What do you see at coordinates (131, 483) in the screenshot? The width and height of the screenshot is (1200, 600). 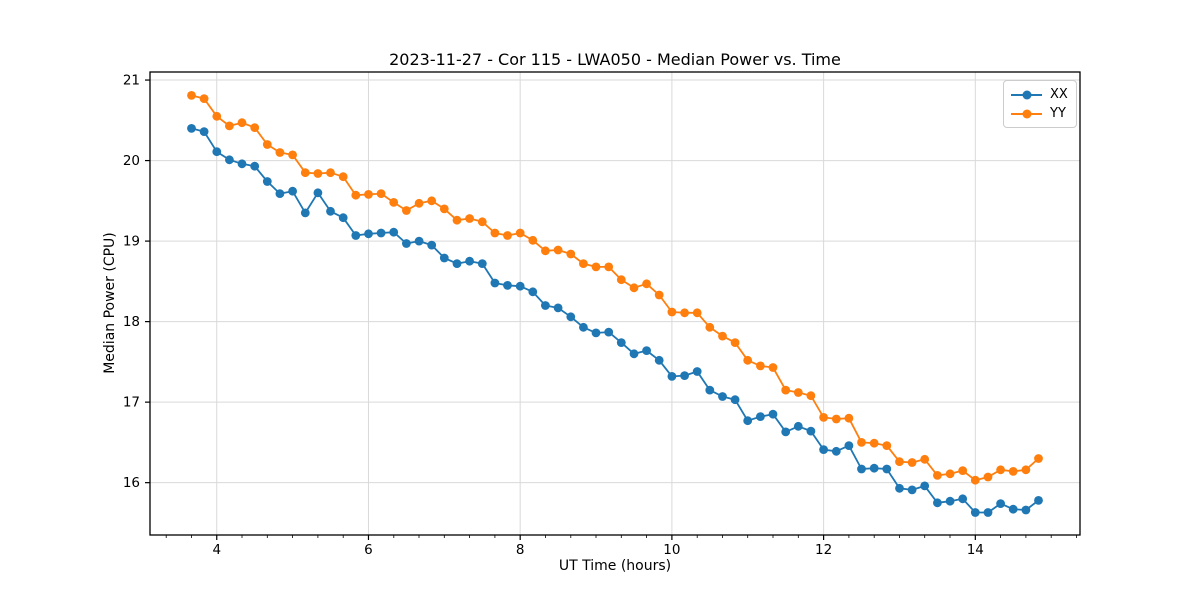 I see `y-tick-label: 16` at bounding box center [131, 483].